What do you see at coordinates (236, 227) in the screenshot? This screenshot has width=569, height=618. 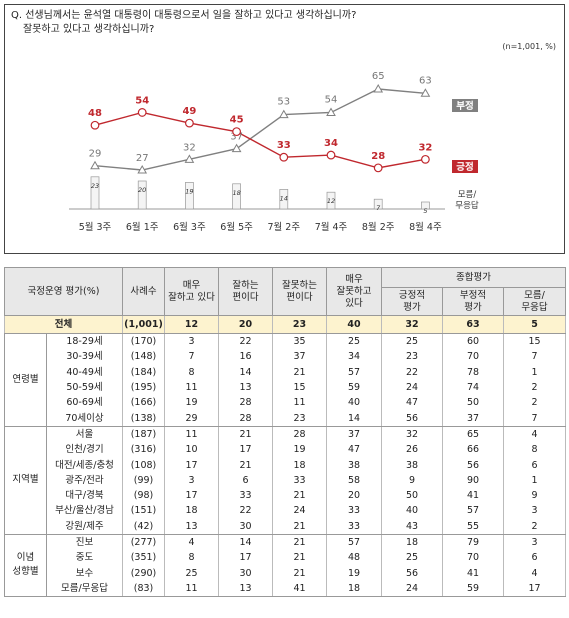 I see `x-tick-label: 6월 5주` at bounding box center [236, 227].